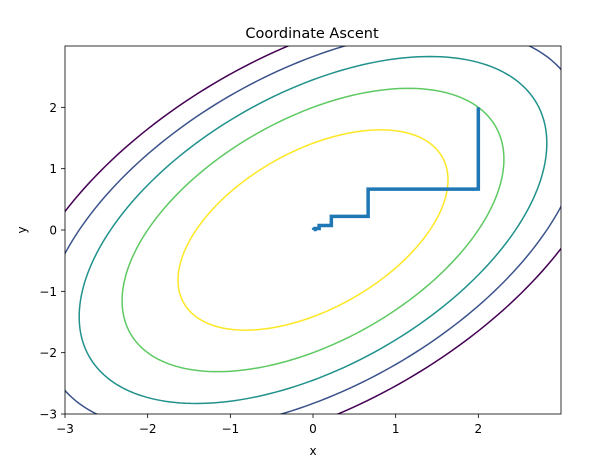  I want to click on x-tick-label: −1, so click(230, 429).